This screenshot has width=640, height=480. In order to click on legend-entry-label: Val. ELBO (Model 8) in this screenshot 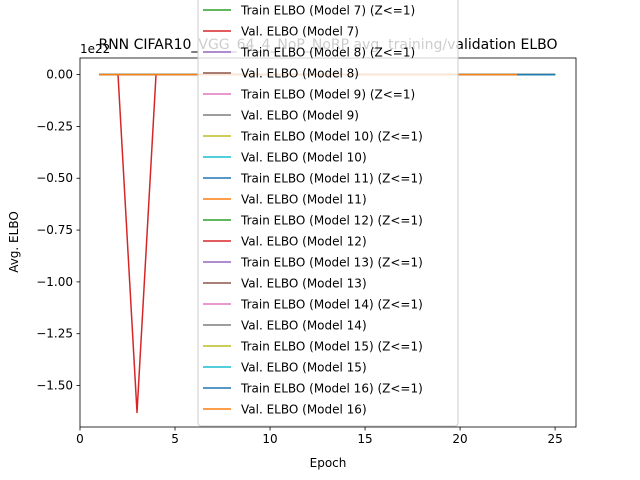, I will do `click(300, 74)`.